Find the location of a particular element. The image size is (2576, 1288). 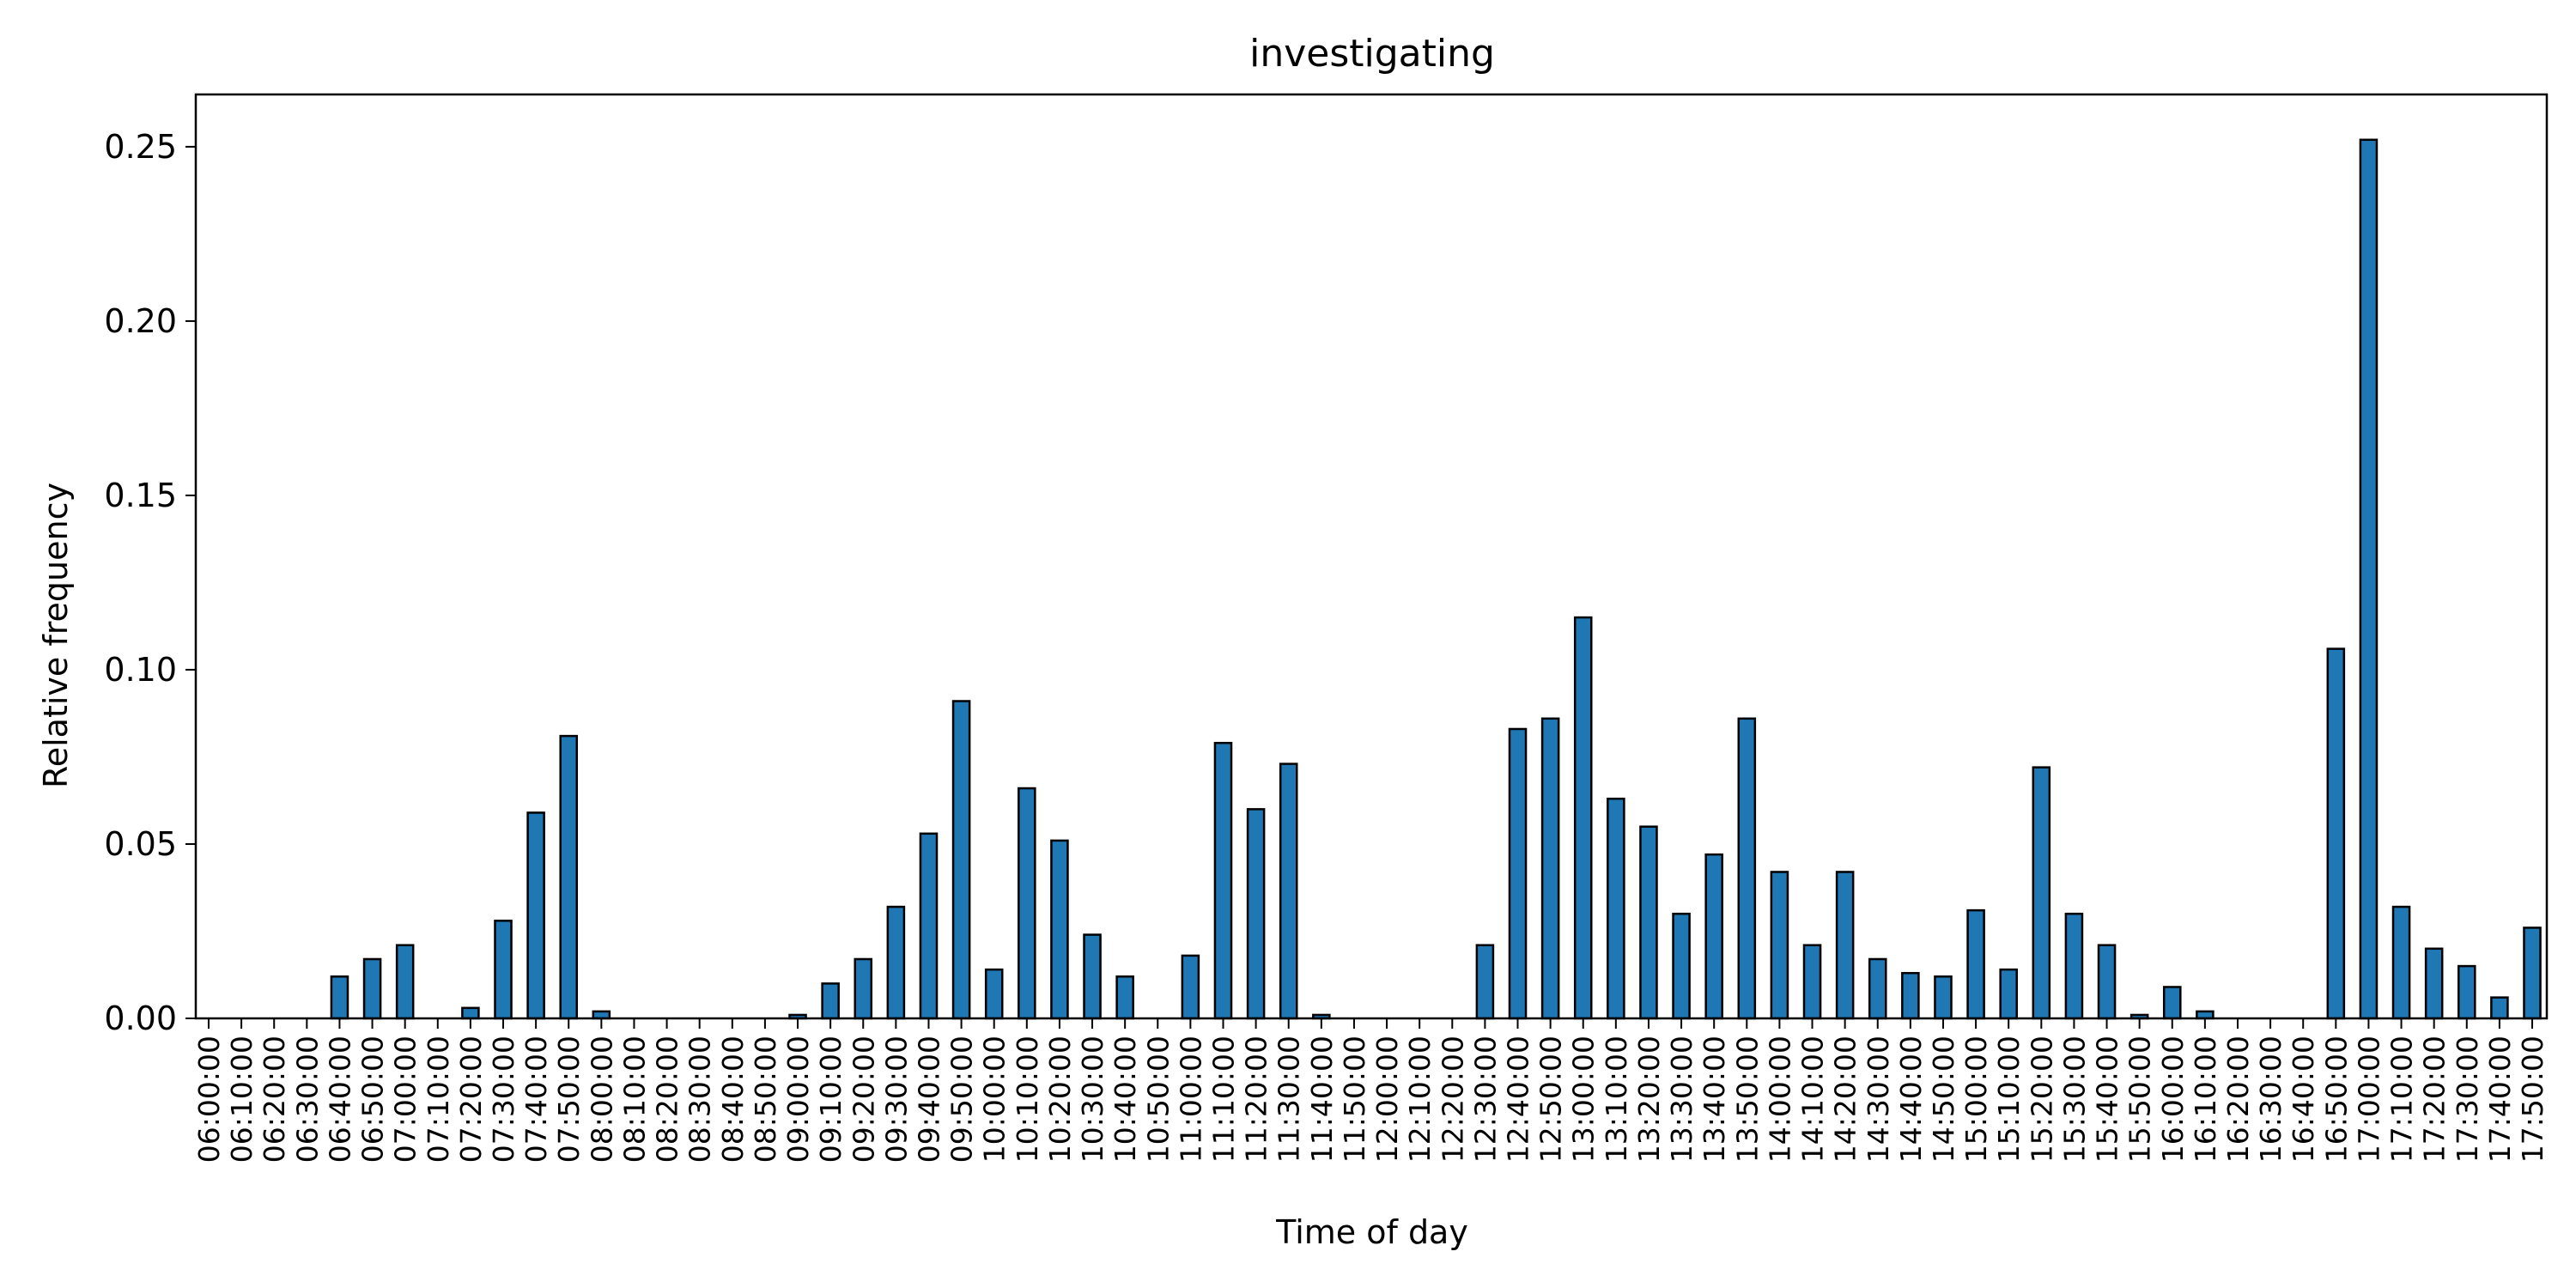

x-tick-label: 17:50:00 is located at coordinates (2532, 1100).